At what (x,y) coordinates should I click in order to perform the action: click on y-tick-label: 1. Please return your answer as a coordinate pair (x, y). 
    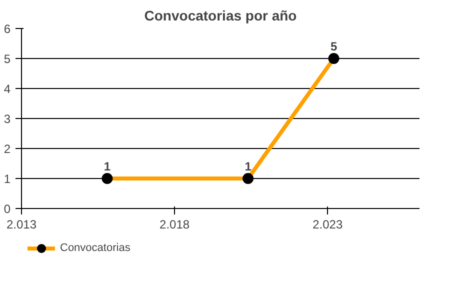
    Looking at the image, I should click on (7, 179).